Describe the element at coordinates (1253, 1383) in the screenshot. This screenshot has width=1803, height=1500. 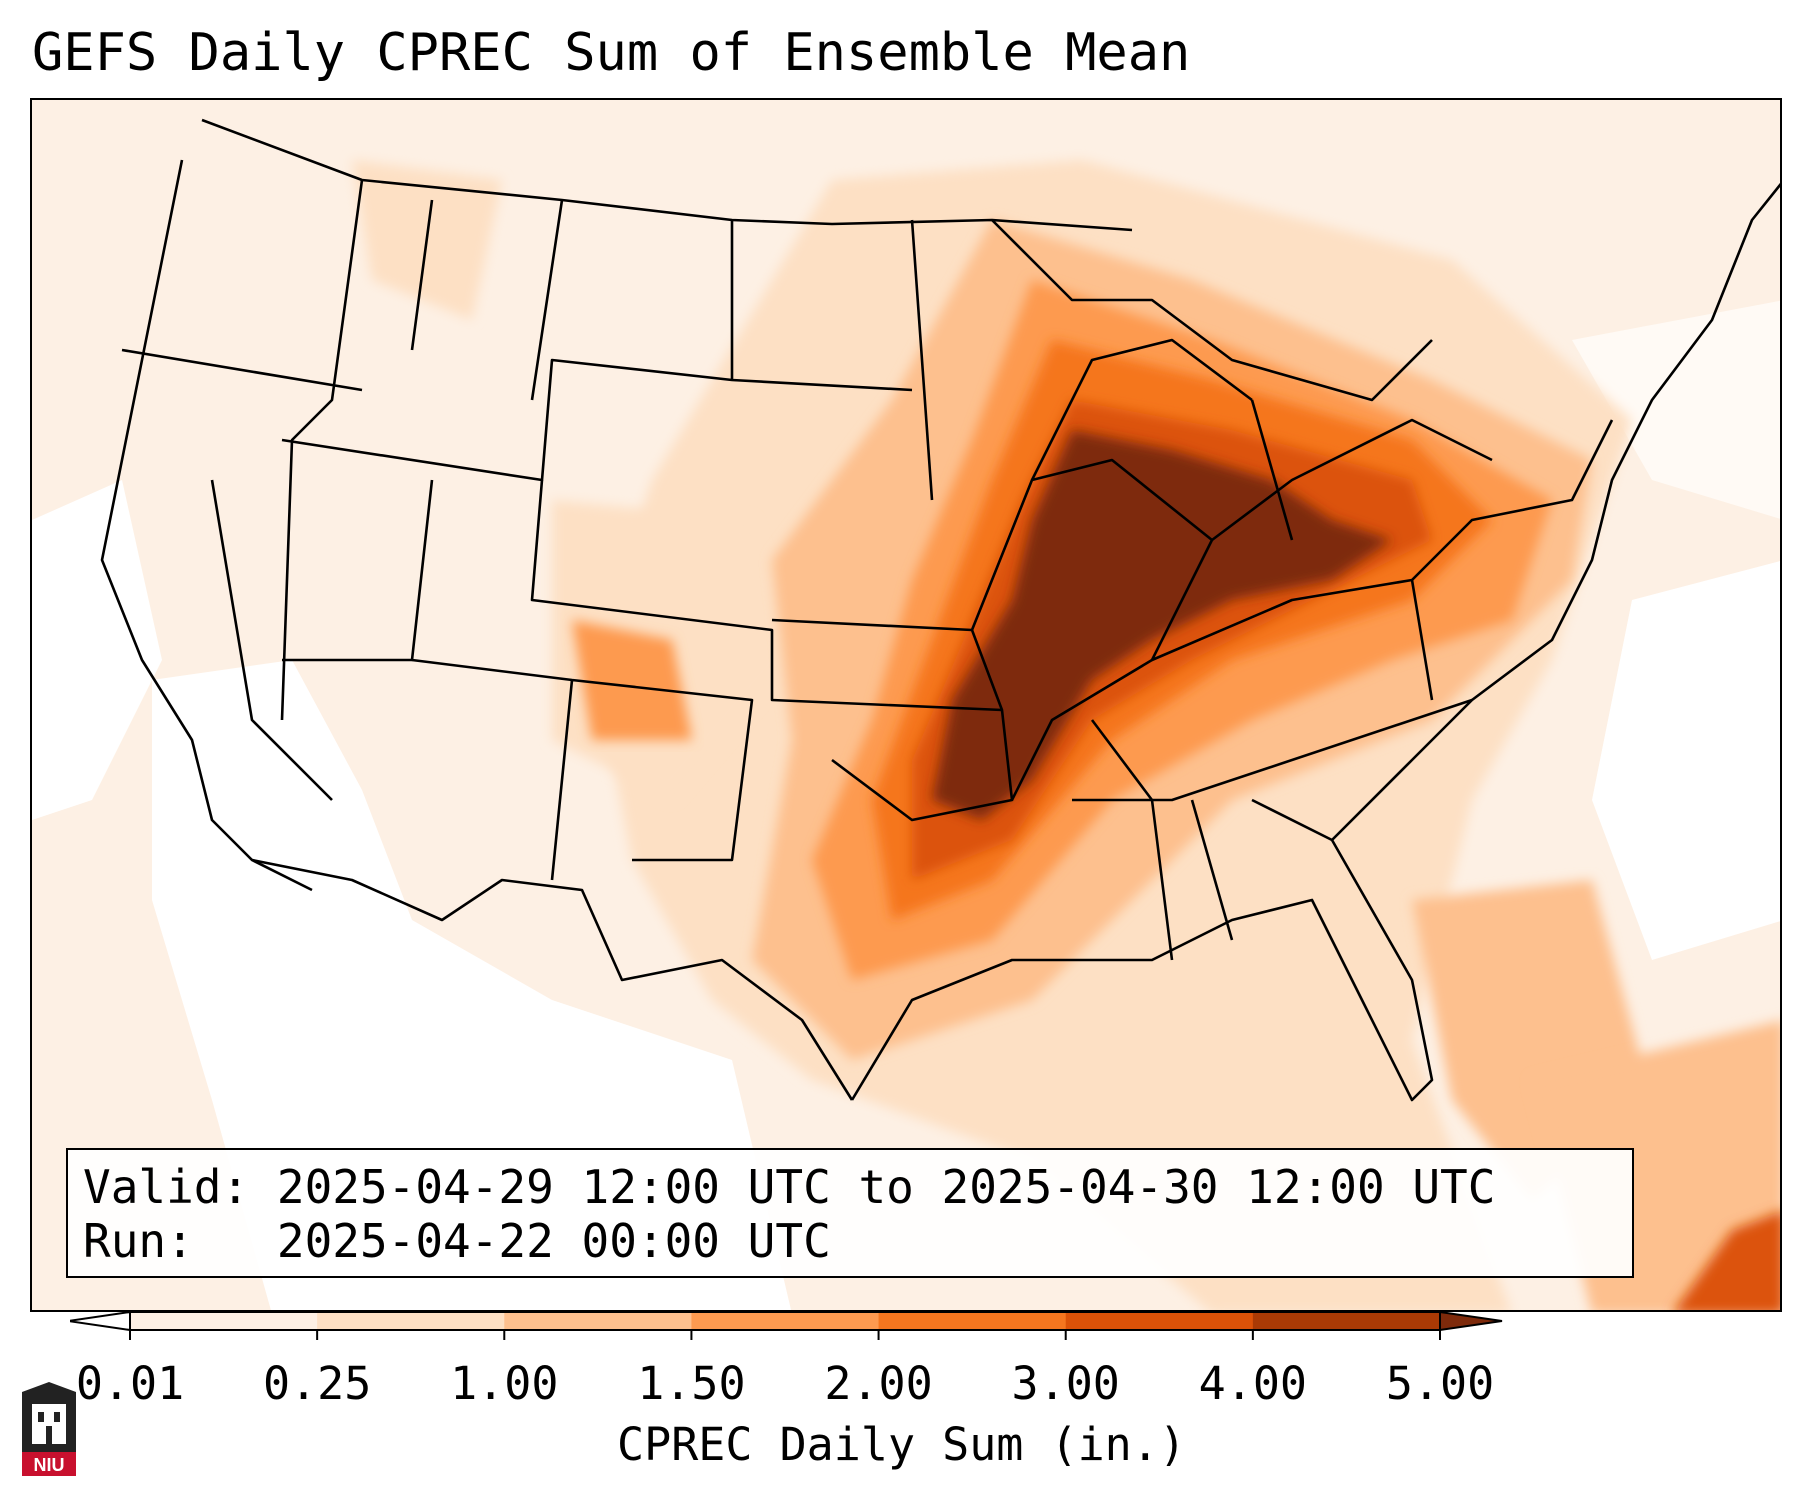
I see `colorbar-tick-label: 4.00` at that location.